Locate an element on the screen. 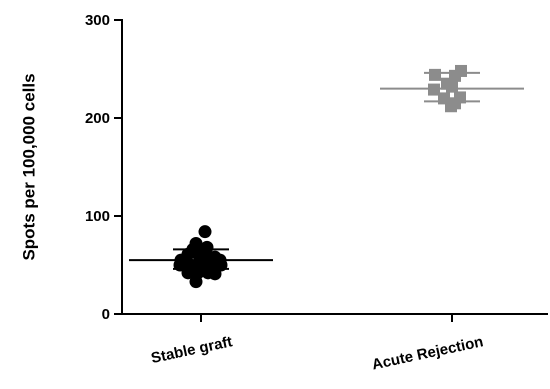  category-labels: Stable graft Acute Rejection is located at coordinates (317, 343).